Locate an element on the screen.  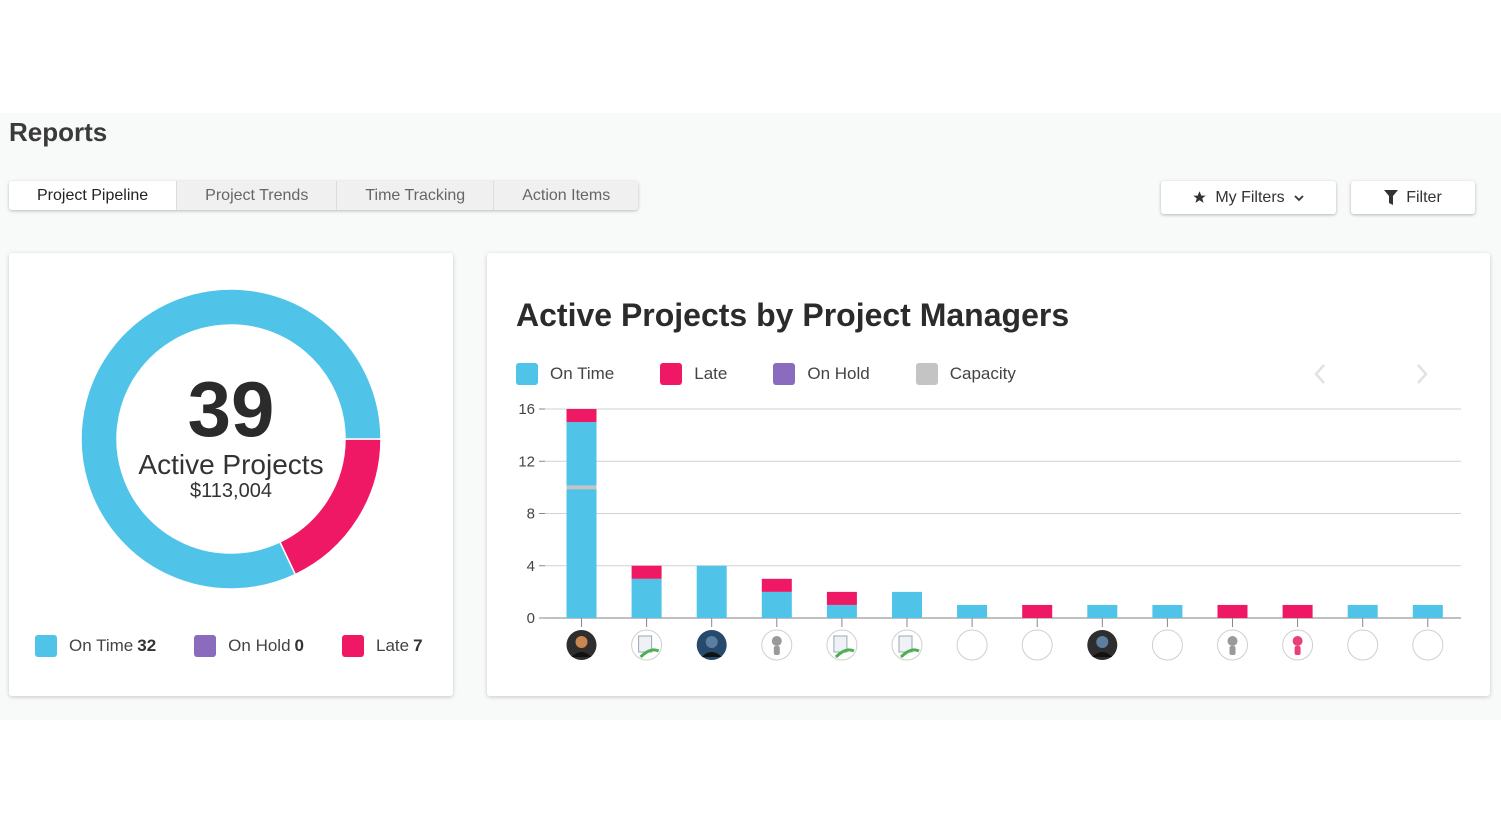
donut-center: 39 Active Projects $113,004 is located at coordinates (231, 439).